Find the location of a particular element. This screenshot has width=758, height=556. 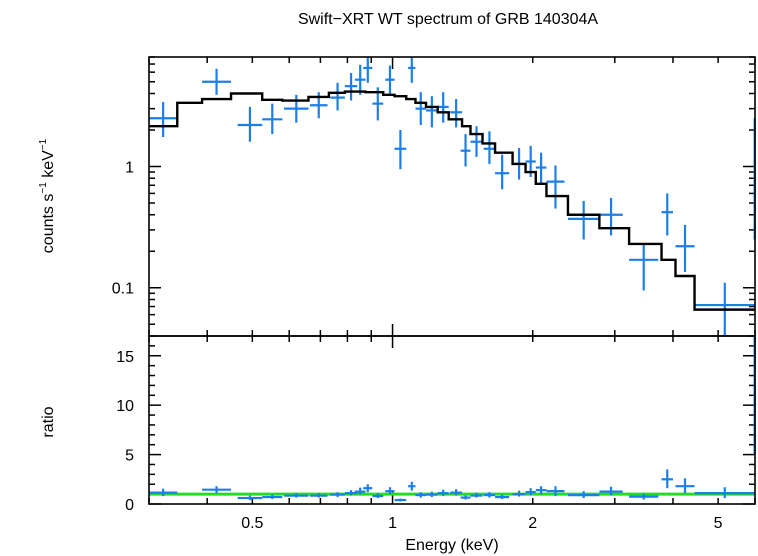

x-tick-labels: 0.5 1 2 5 is located at coordinates (481, 523).